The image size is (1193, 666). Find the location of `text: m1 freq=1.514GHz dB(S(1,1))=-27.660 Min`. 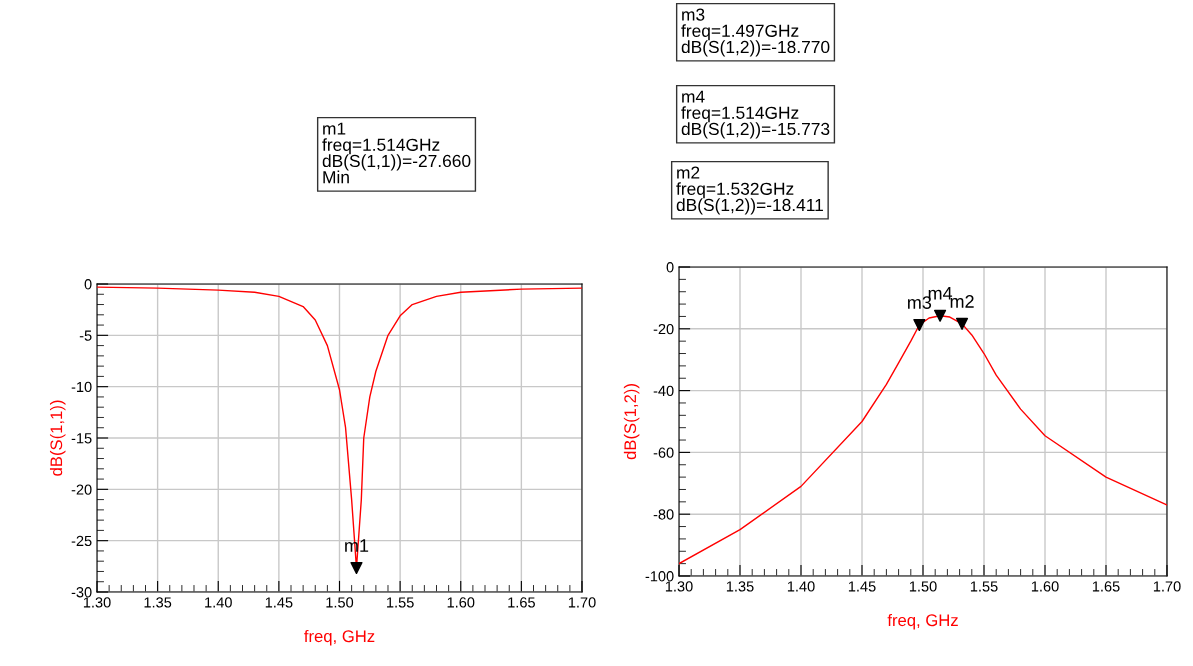

text: m1 freq=1.514GHz dB(S(1,1))=-27.660 Min is located at coordinates (396, 153).